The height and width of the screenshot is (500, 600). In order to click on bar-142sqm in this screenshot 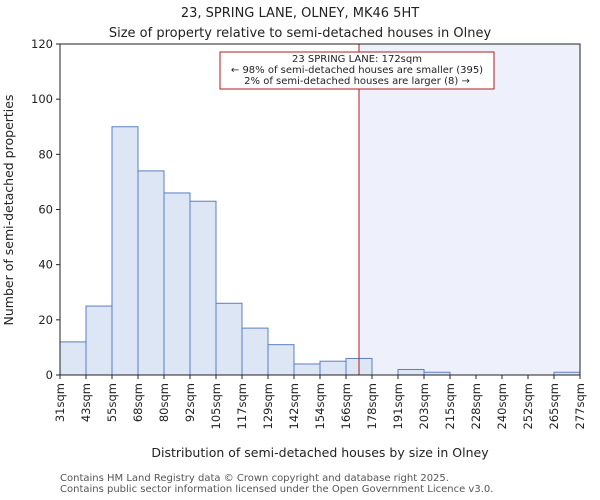, I will do `click(307, 369)`.